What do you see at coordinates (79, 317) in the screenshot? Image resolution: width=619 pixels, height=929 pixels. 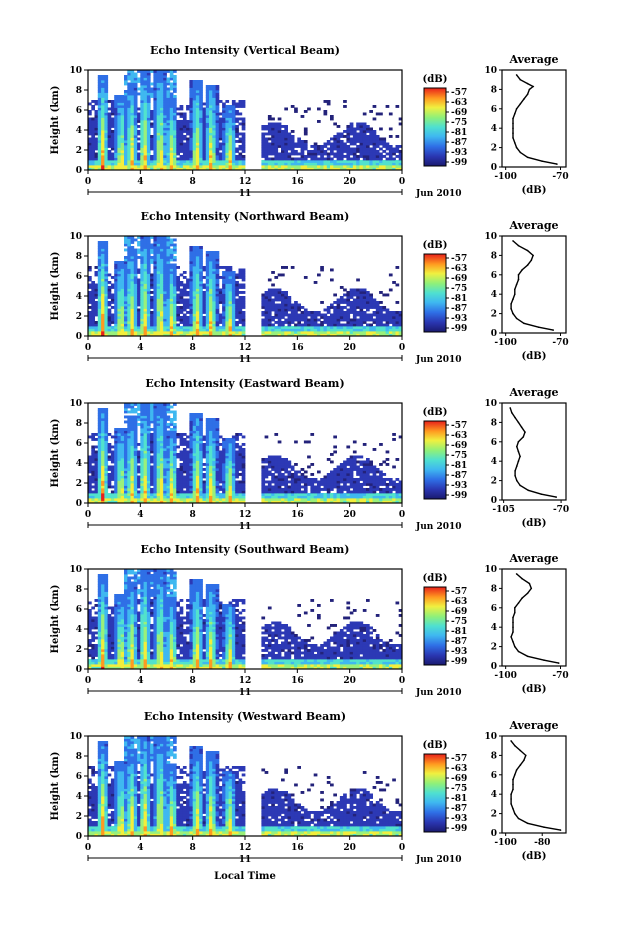 I see `y-tick-label: 2` at bounding box center [79, 317].